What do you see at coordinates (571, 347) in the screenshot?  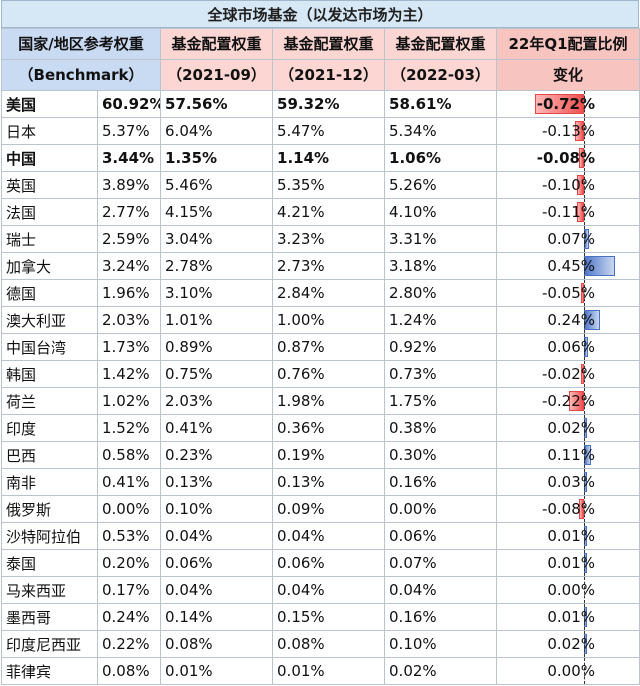 I see `change-value: 0.06%` at bounding box center [571, 347].